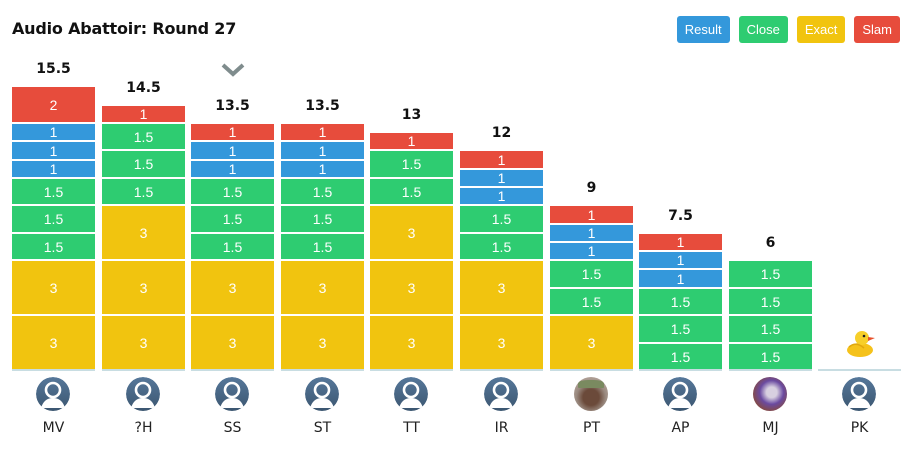 This screenshot has width=920, height=449. Describe the element at coordinates (411, 428) in the screenshot. I see `player-name: TT` at that location.